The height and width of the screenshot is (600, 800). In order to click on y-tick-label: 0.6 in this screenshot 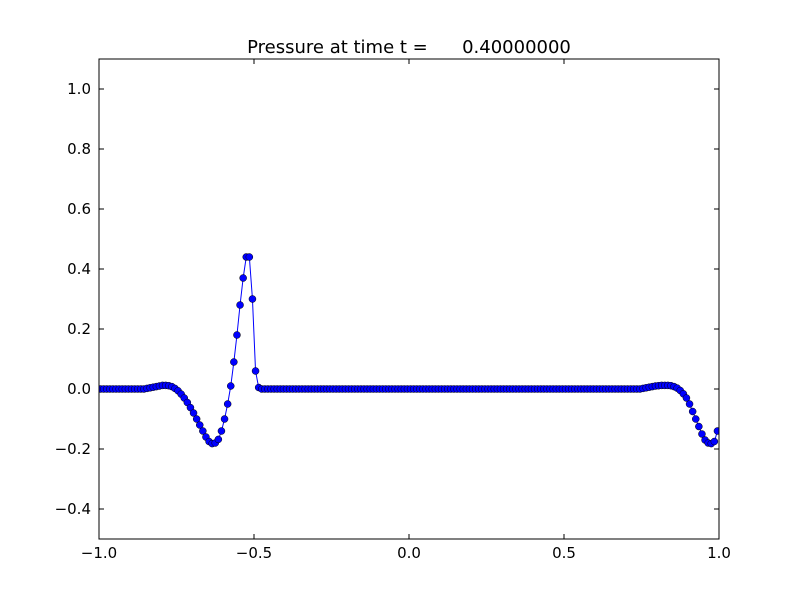, I will do `click(79, 209)`.